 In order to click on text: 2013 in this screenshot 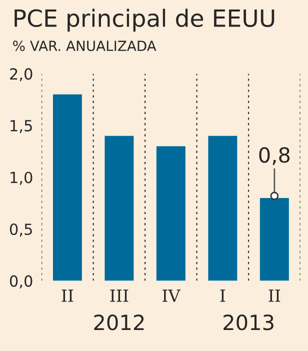, I will do `click(249, 322)`.